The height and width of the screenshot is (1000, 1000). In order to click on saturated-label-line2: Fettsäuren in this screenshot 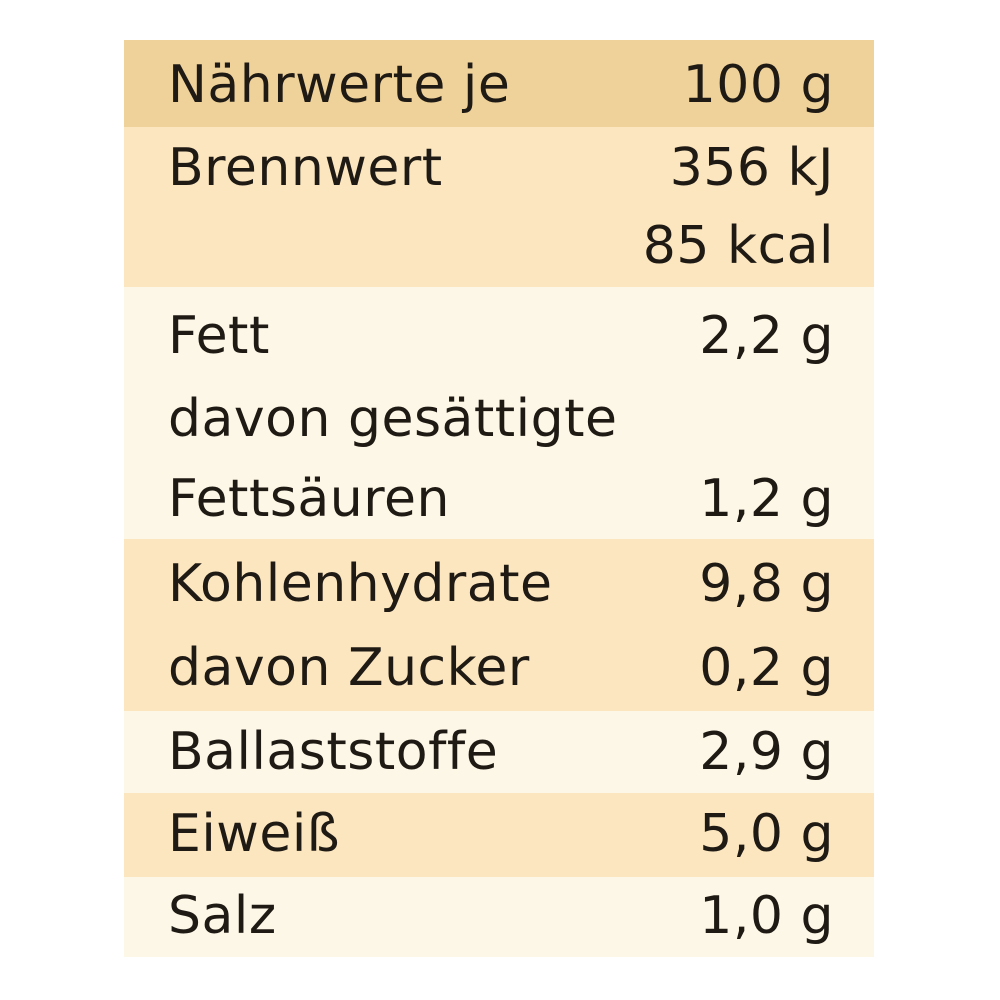, I will do `click(309, 499)`.